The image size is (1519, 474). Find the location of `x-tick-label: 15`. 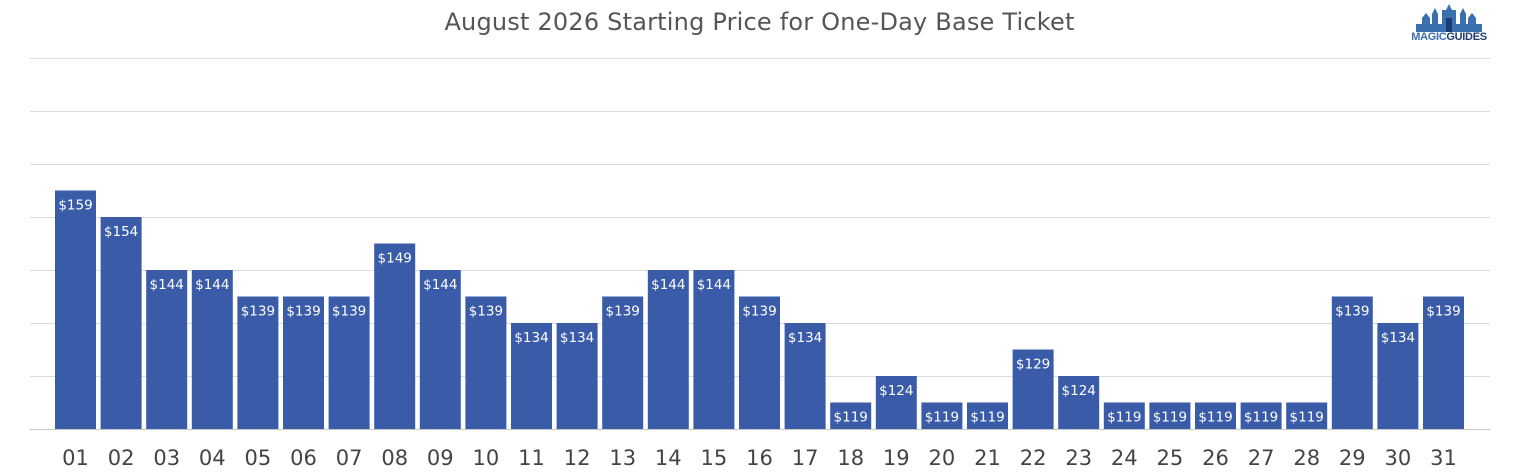

x-tick-label: 15 is located at coordinates (714, 458).